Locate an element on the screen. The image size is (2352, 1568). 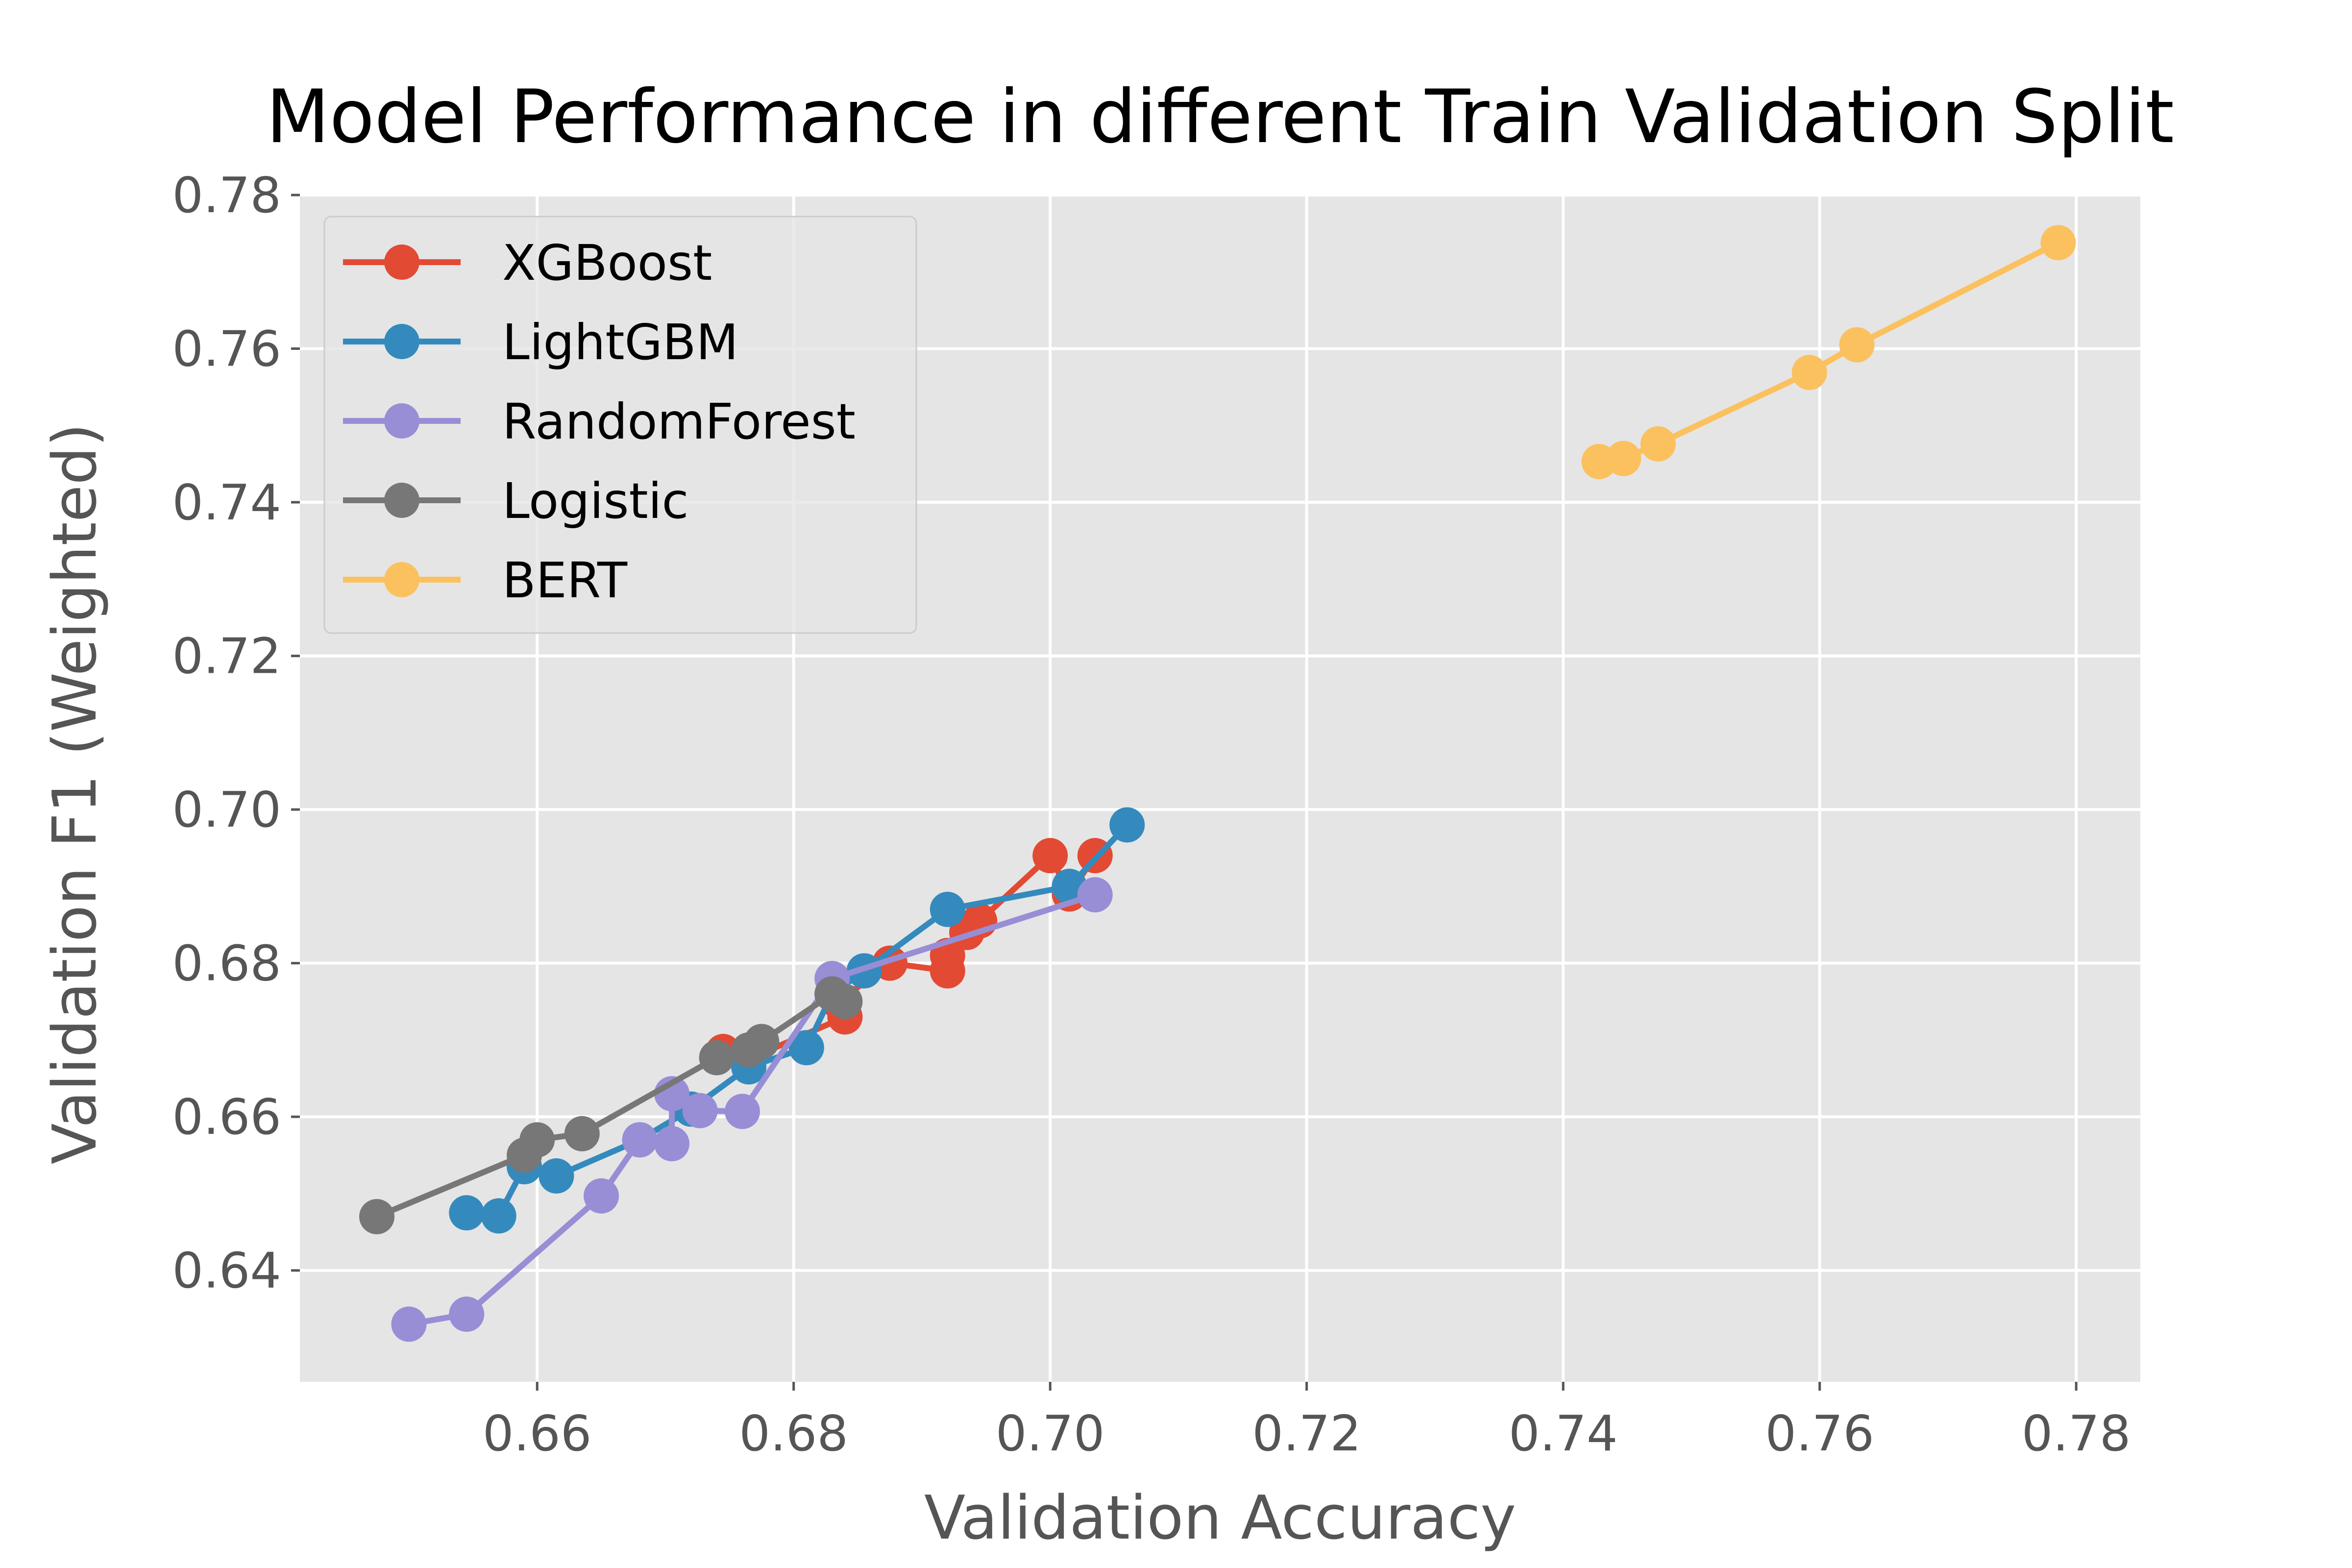
legend-item-lightgbm: LightGBM is located at coordinates (540, 342).